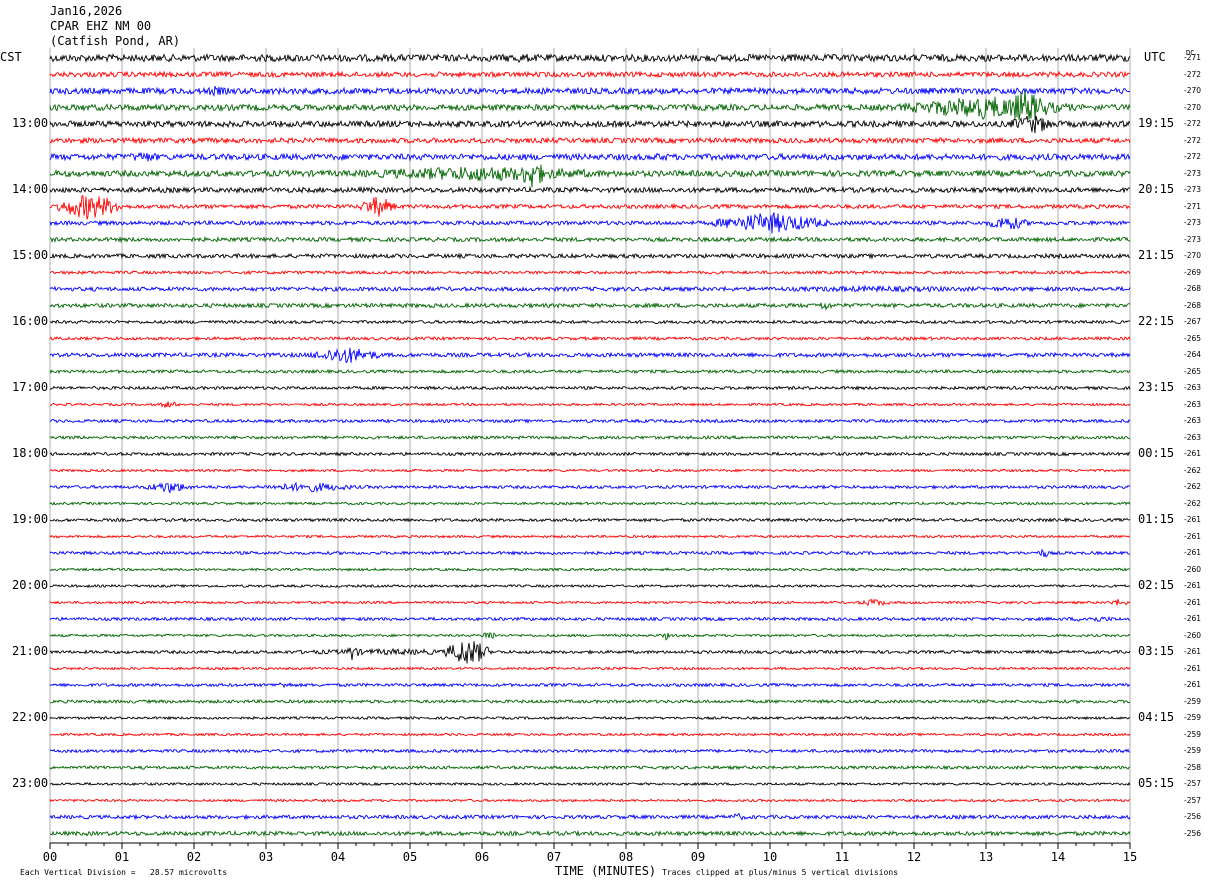 The height and width of the screenshot is (886, 1210). Describe the element at coordinates (1156, 651) in the screenshot. I see `right-time-label: 03:15` at that location.